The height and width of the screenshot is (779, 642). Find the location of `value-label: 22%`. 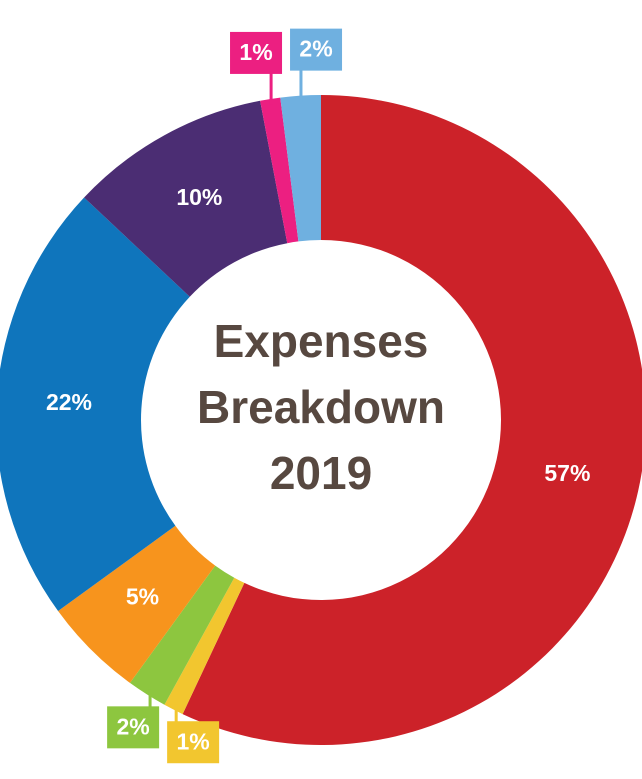

value-label: 22% is located at coordinates (69, 402).